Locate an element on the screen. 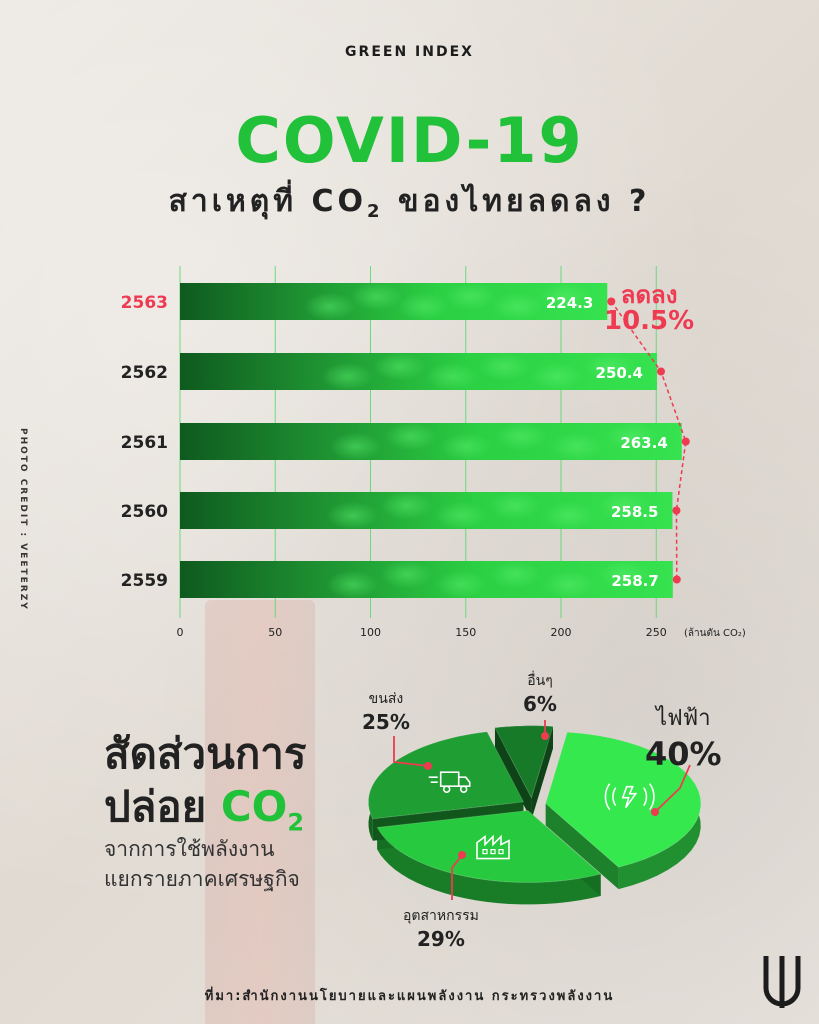 Image resolution: width=819 pixels, height=1024 pixels. category-label: 2562 is located at coordinates (144, 373).